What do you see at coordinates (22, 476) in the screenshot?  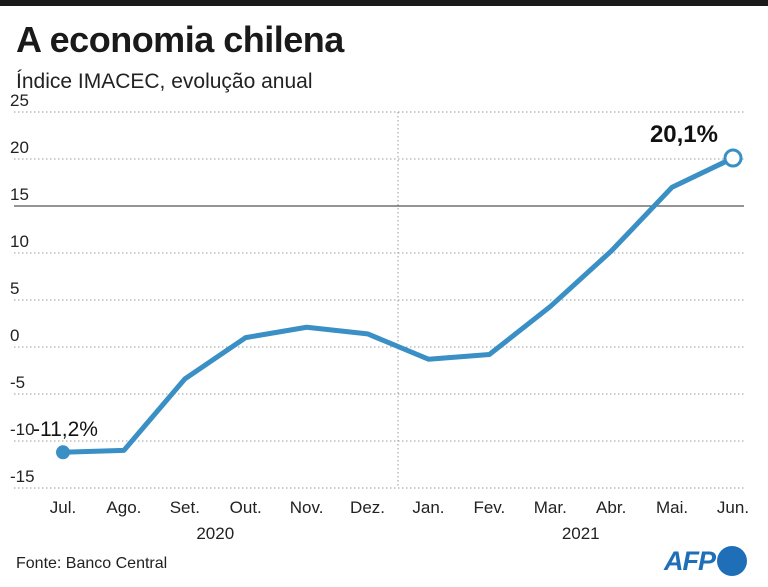 I see `y-tick-label: -15` at bounding box center [22, 476].